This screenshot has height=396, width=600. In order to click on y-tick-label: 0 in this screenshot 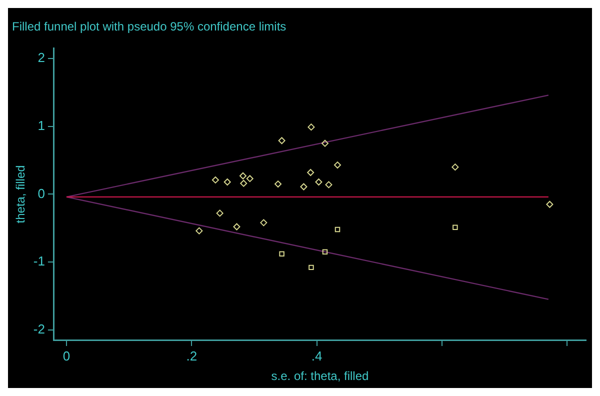, I will do `click(41, 193)`.